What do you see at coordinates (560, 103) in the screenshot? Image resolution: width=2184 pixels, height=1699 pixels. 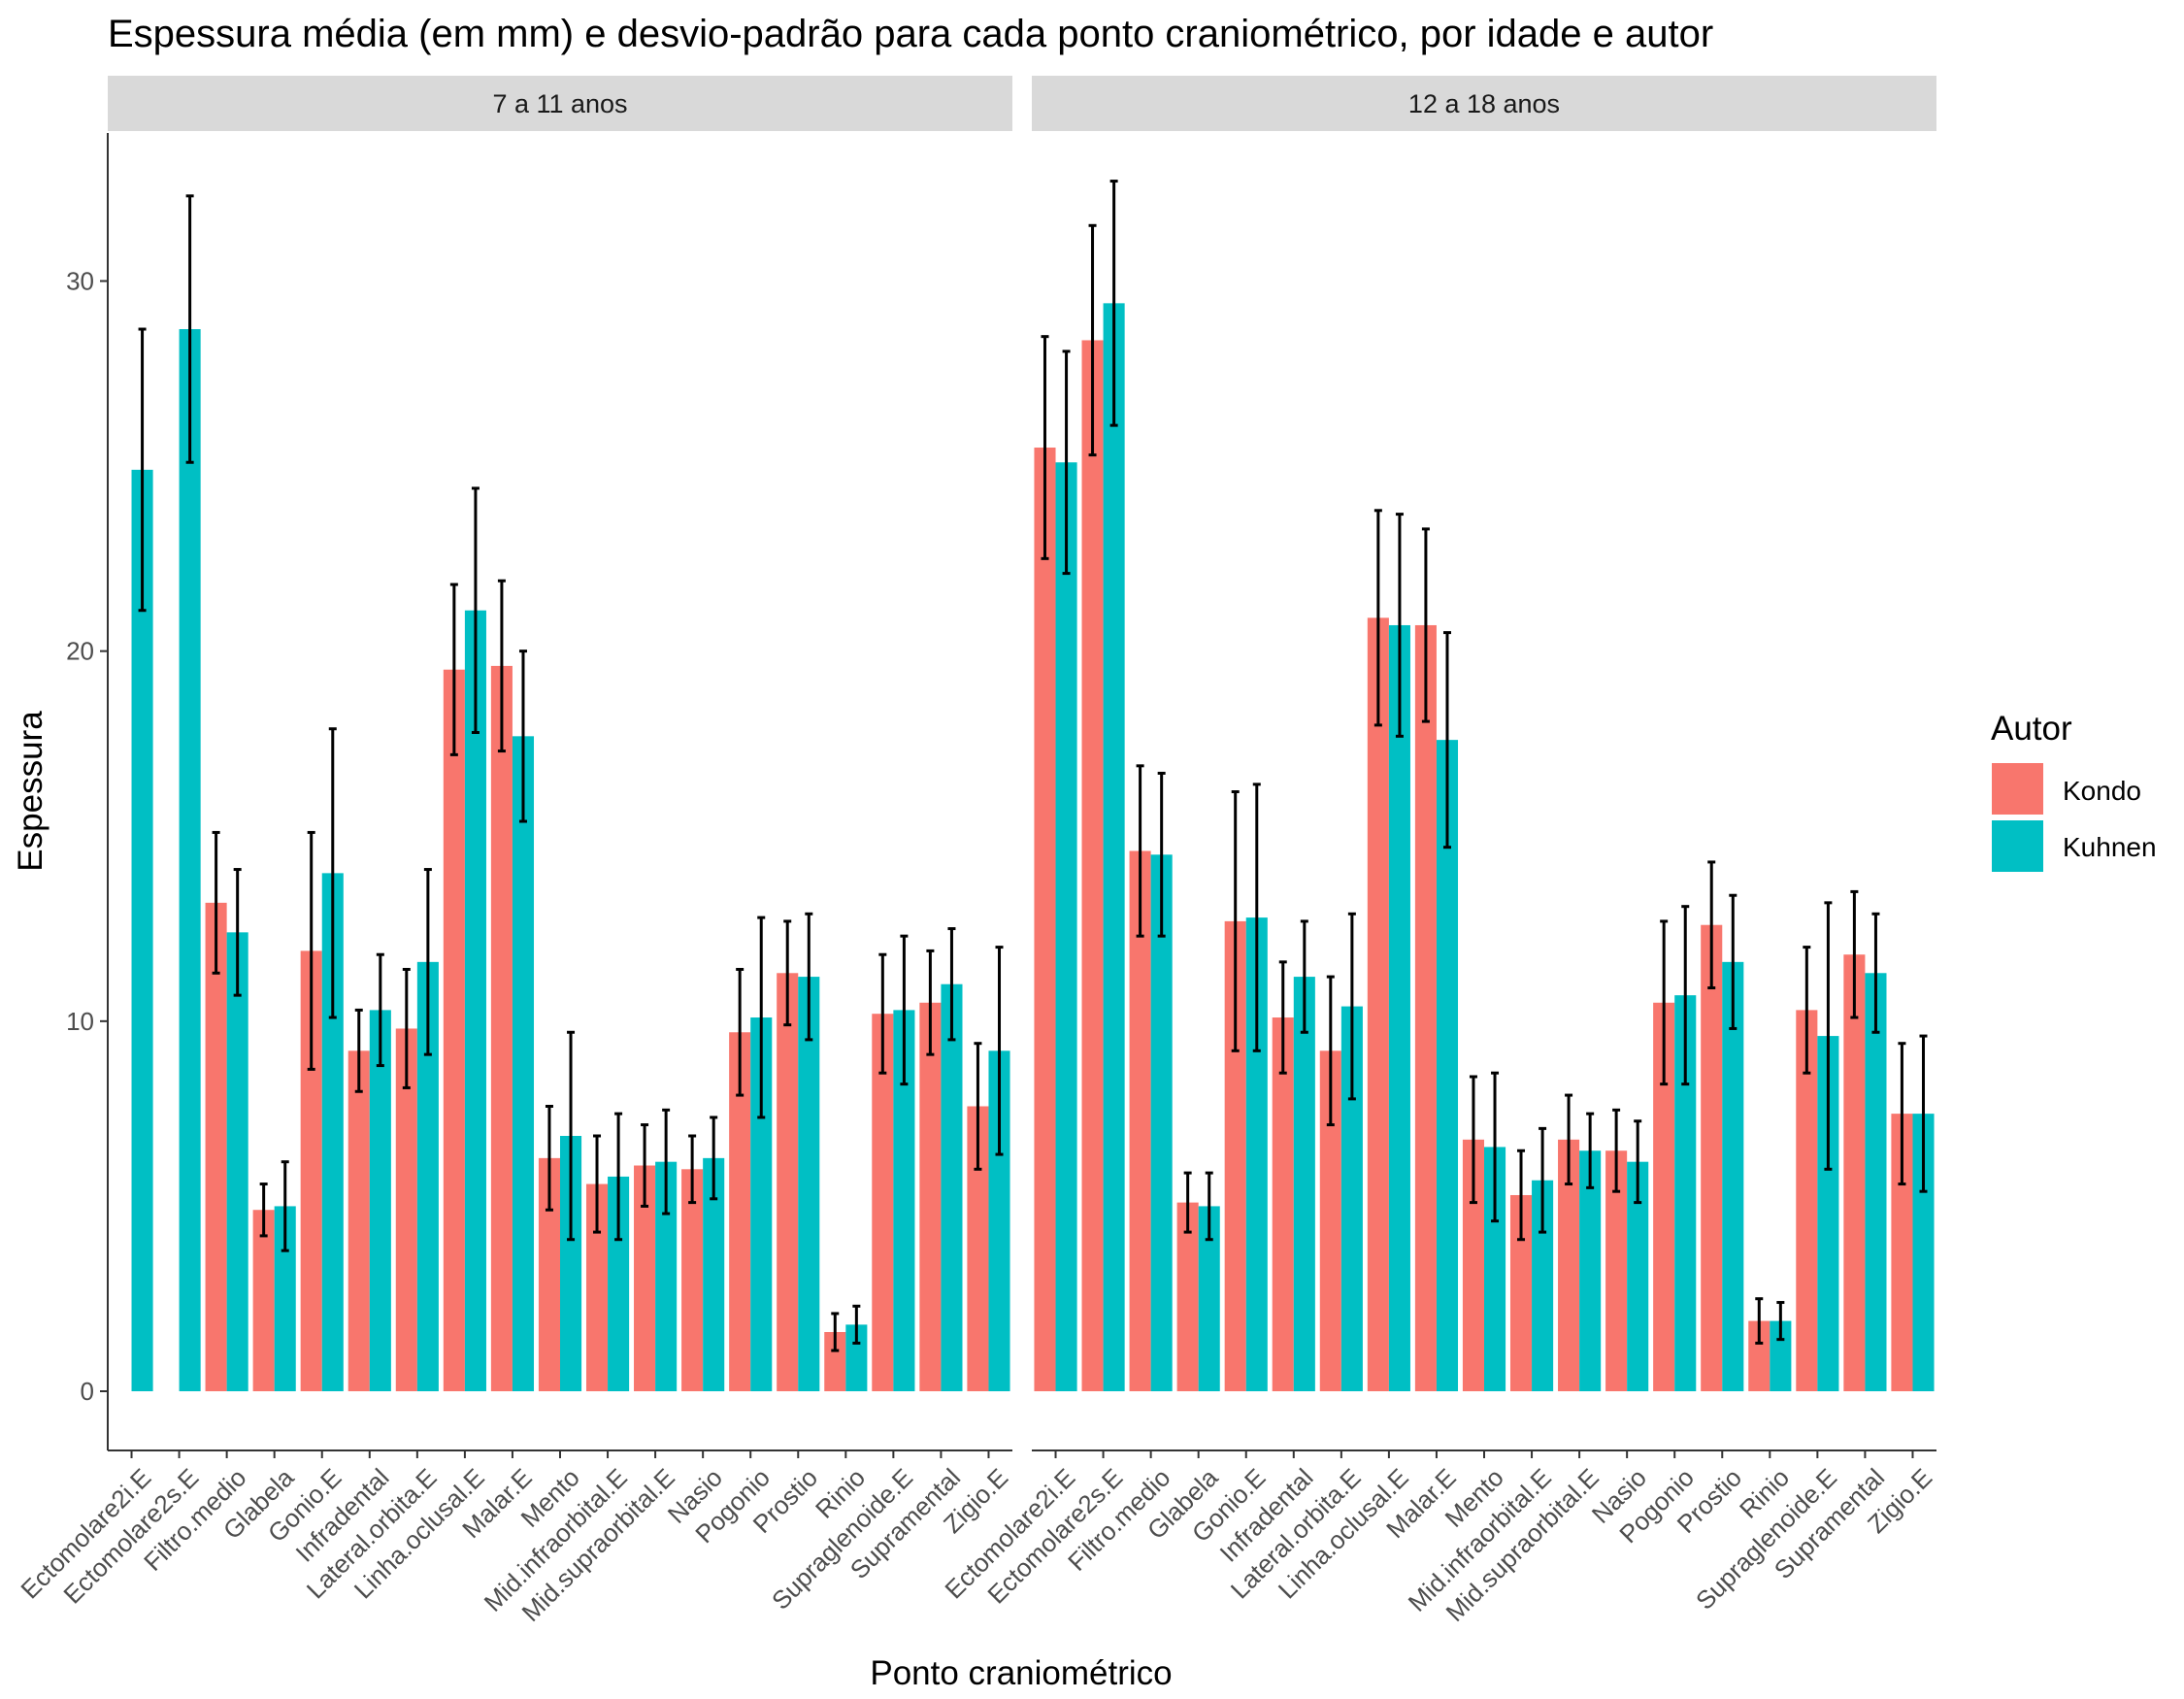 I see `facet-strip` at bounding box center [560, 103].